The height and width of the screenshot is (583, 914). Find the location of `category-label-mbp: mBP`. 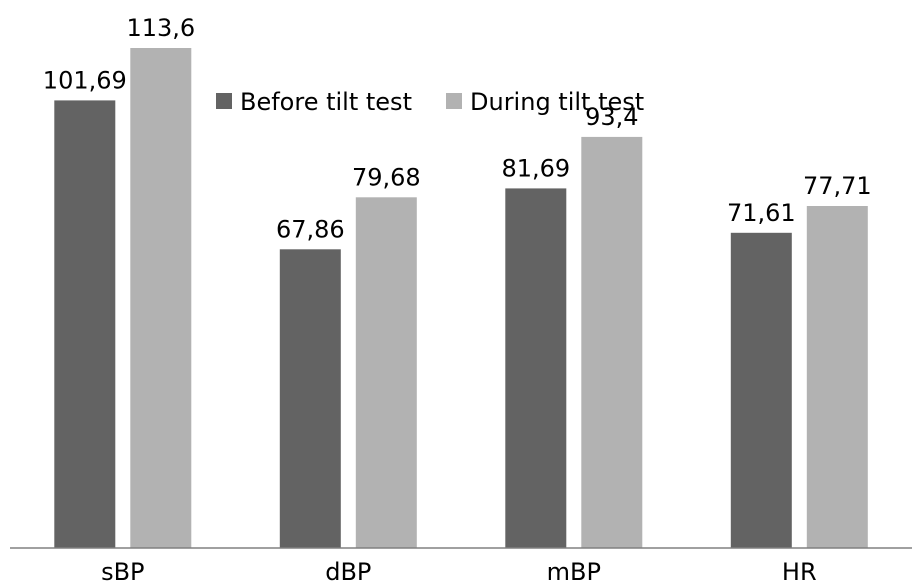

category-label-mbp: mBP is located at coordinates (574, 570).